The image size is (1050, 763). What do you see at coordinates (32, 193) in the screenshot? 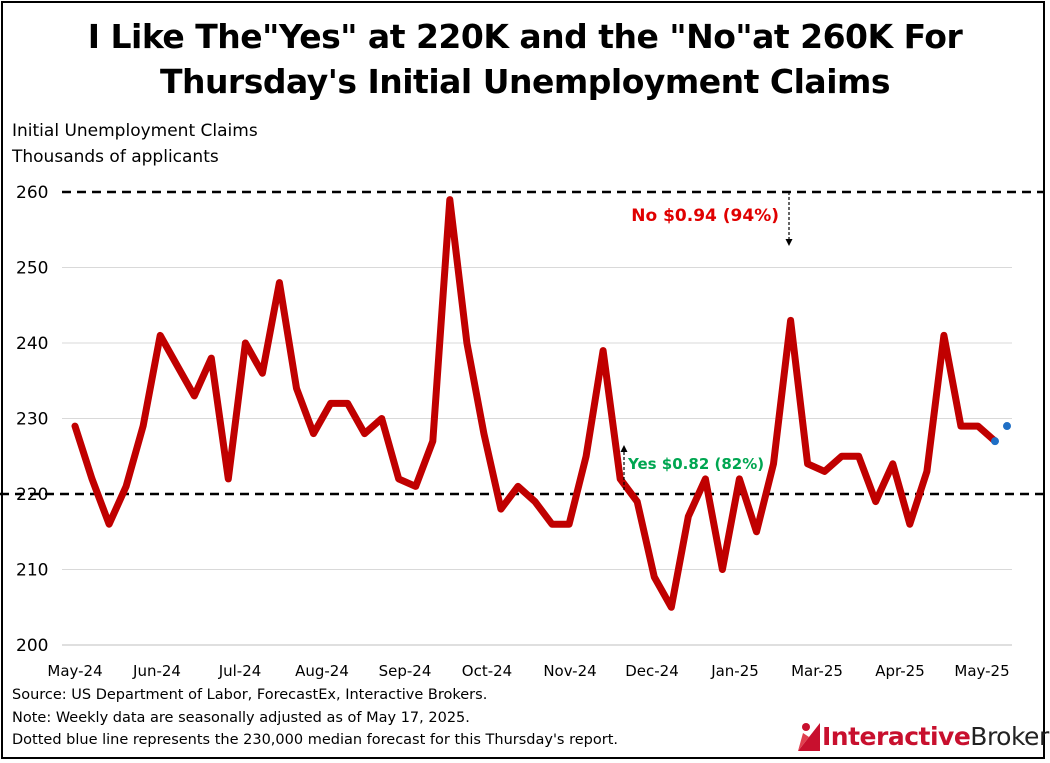
I see `y-tick-label: 260` at bounding box center [32, 193].